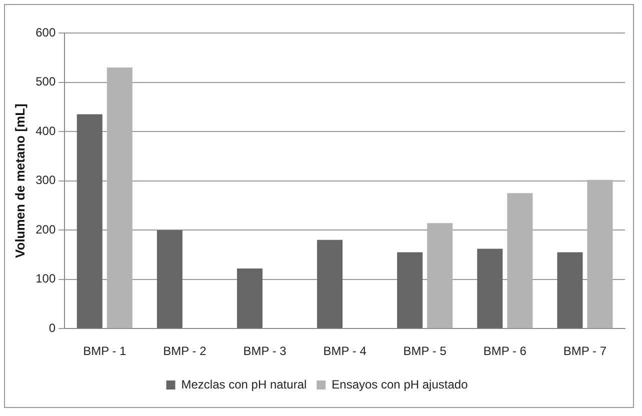  Describe the element at coordinates (105, 351) in the screenshot. I see `x-tick-label: BMP - 1` at that location.